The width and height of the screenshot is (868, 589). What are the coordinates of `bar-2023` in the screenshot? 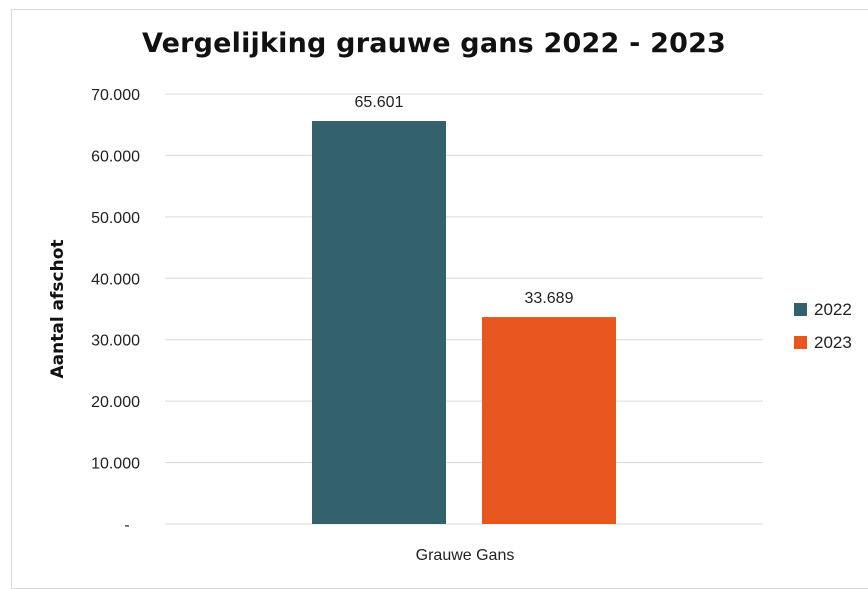 It's located at (549, 420).